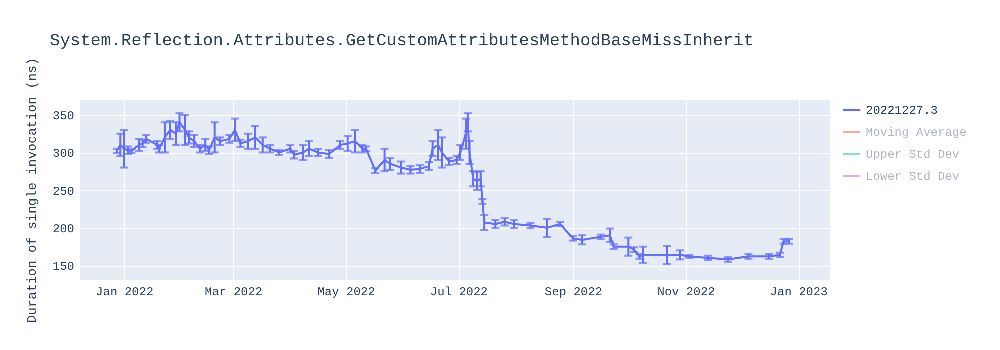 The width and height of the screenshot is (1000, 350). What do you see at coordinates (125, 293) in the screenshot?
I see `x-tick-label: Jan 2022` at bounding box center [125, 293].